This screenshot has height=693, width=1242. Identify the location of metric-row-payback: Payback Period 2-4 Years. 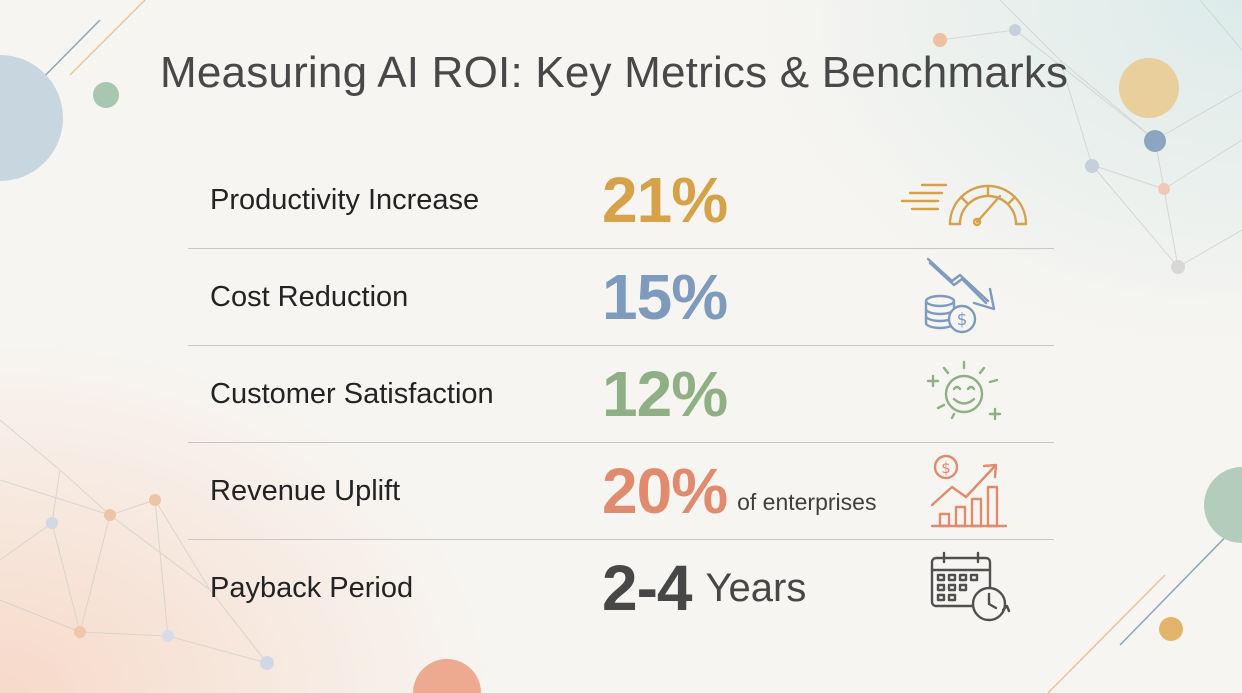
(621, 588).